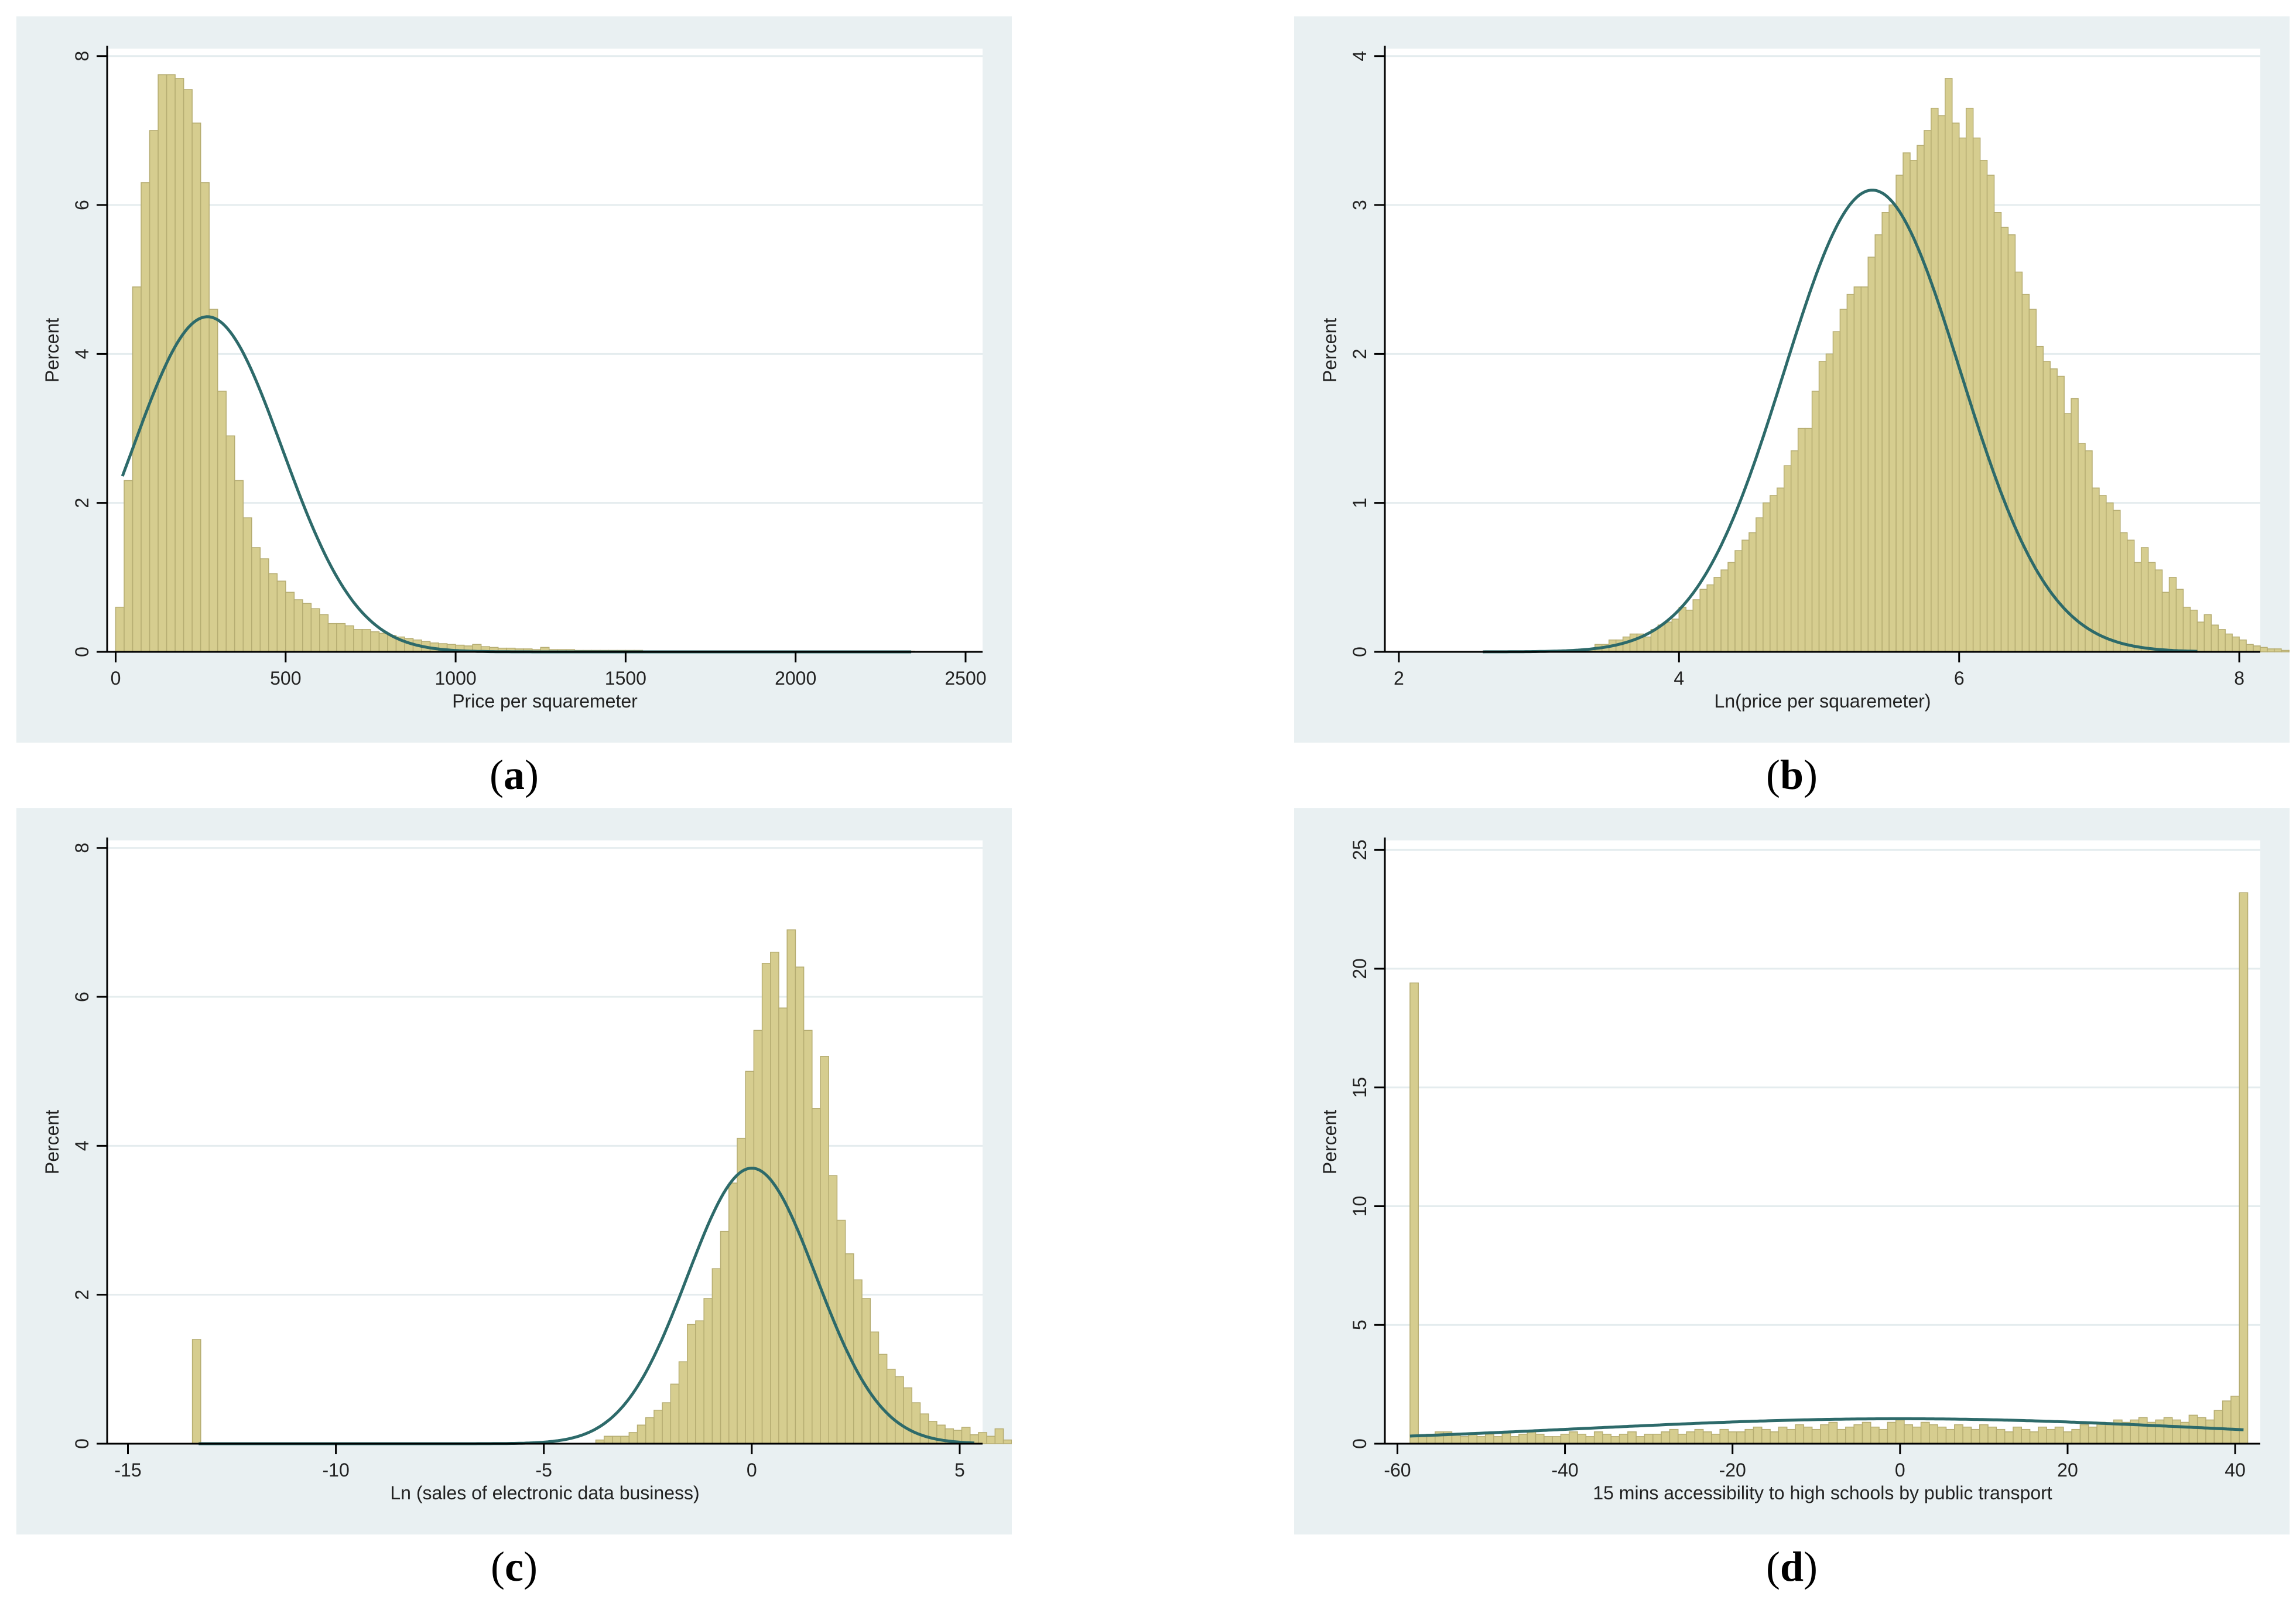  What do you see at coordinates (1360, 849) in the screenshot?
I see `y-tick-label: 25` at bounding box center [1360, 849].